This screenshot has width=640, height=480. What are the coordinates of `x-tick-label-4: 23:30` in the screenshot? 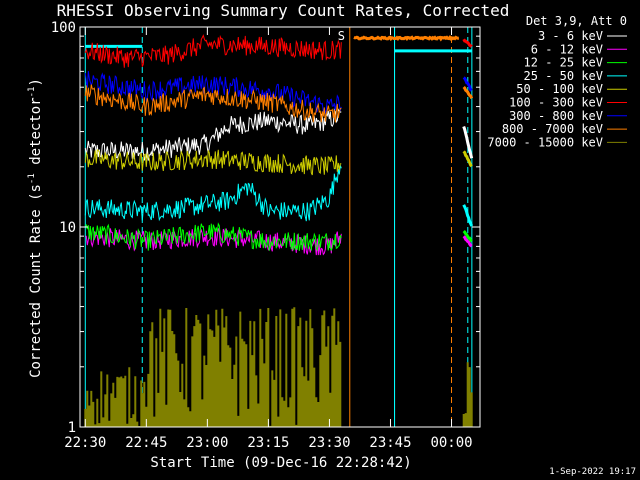 It's located at (329, 443).